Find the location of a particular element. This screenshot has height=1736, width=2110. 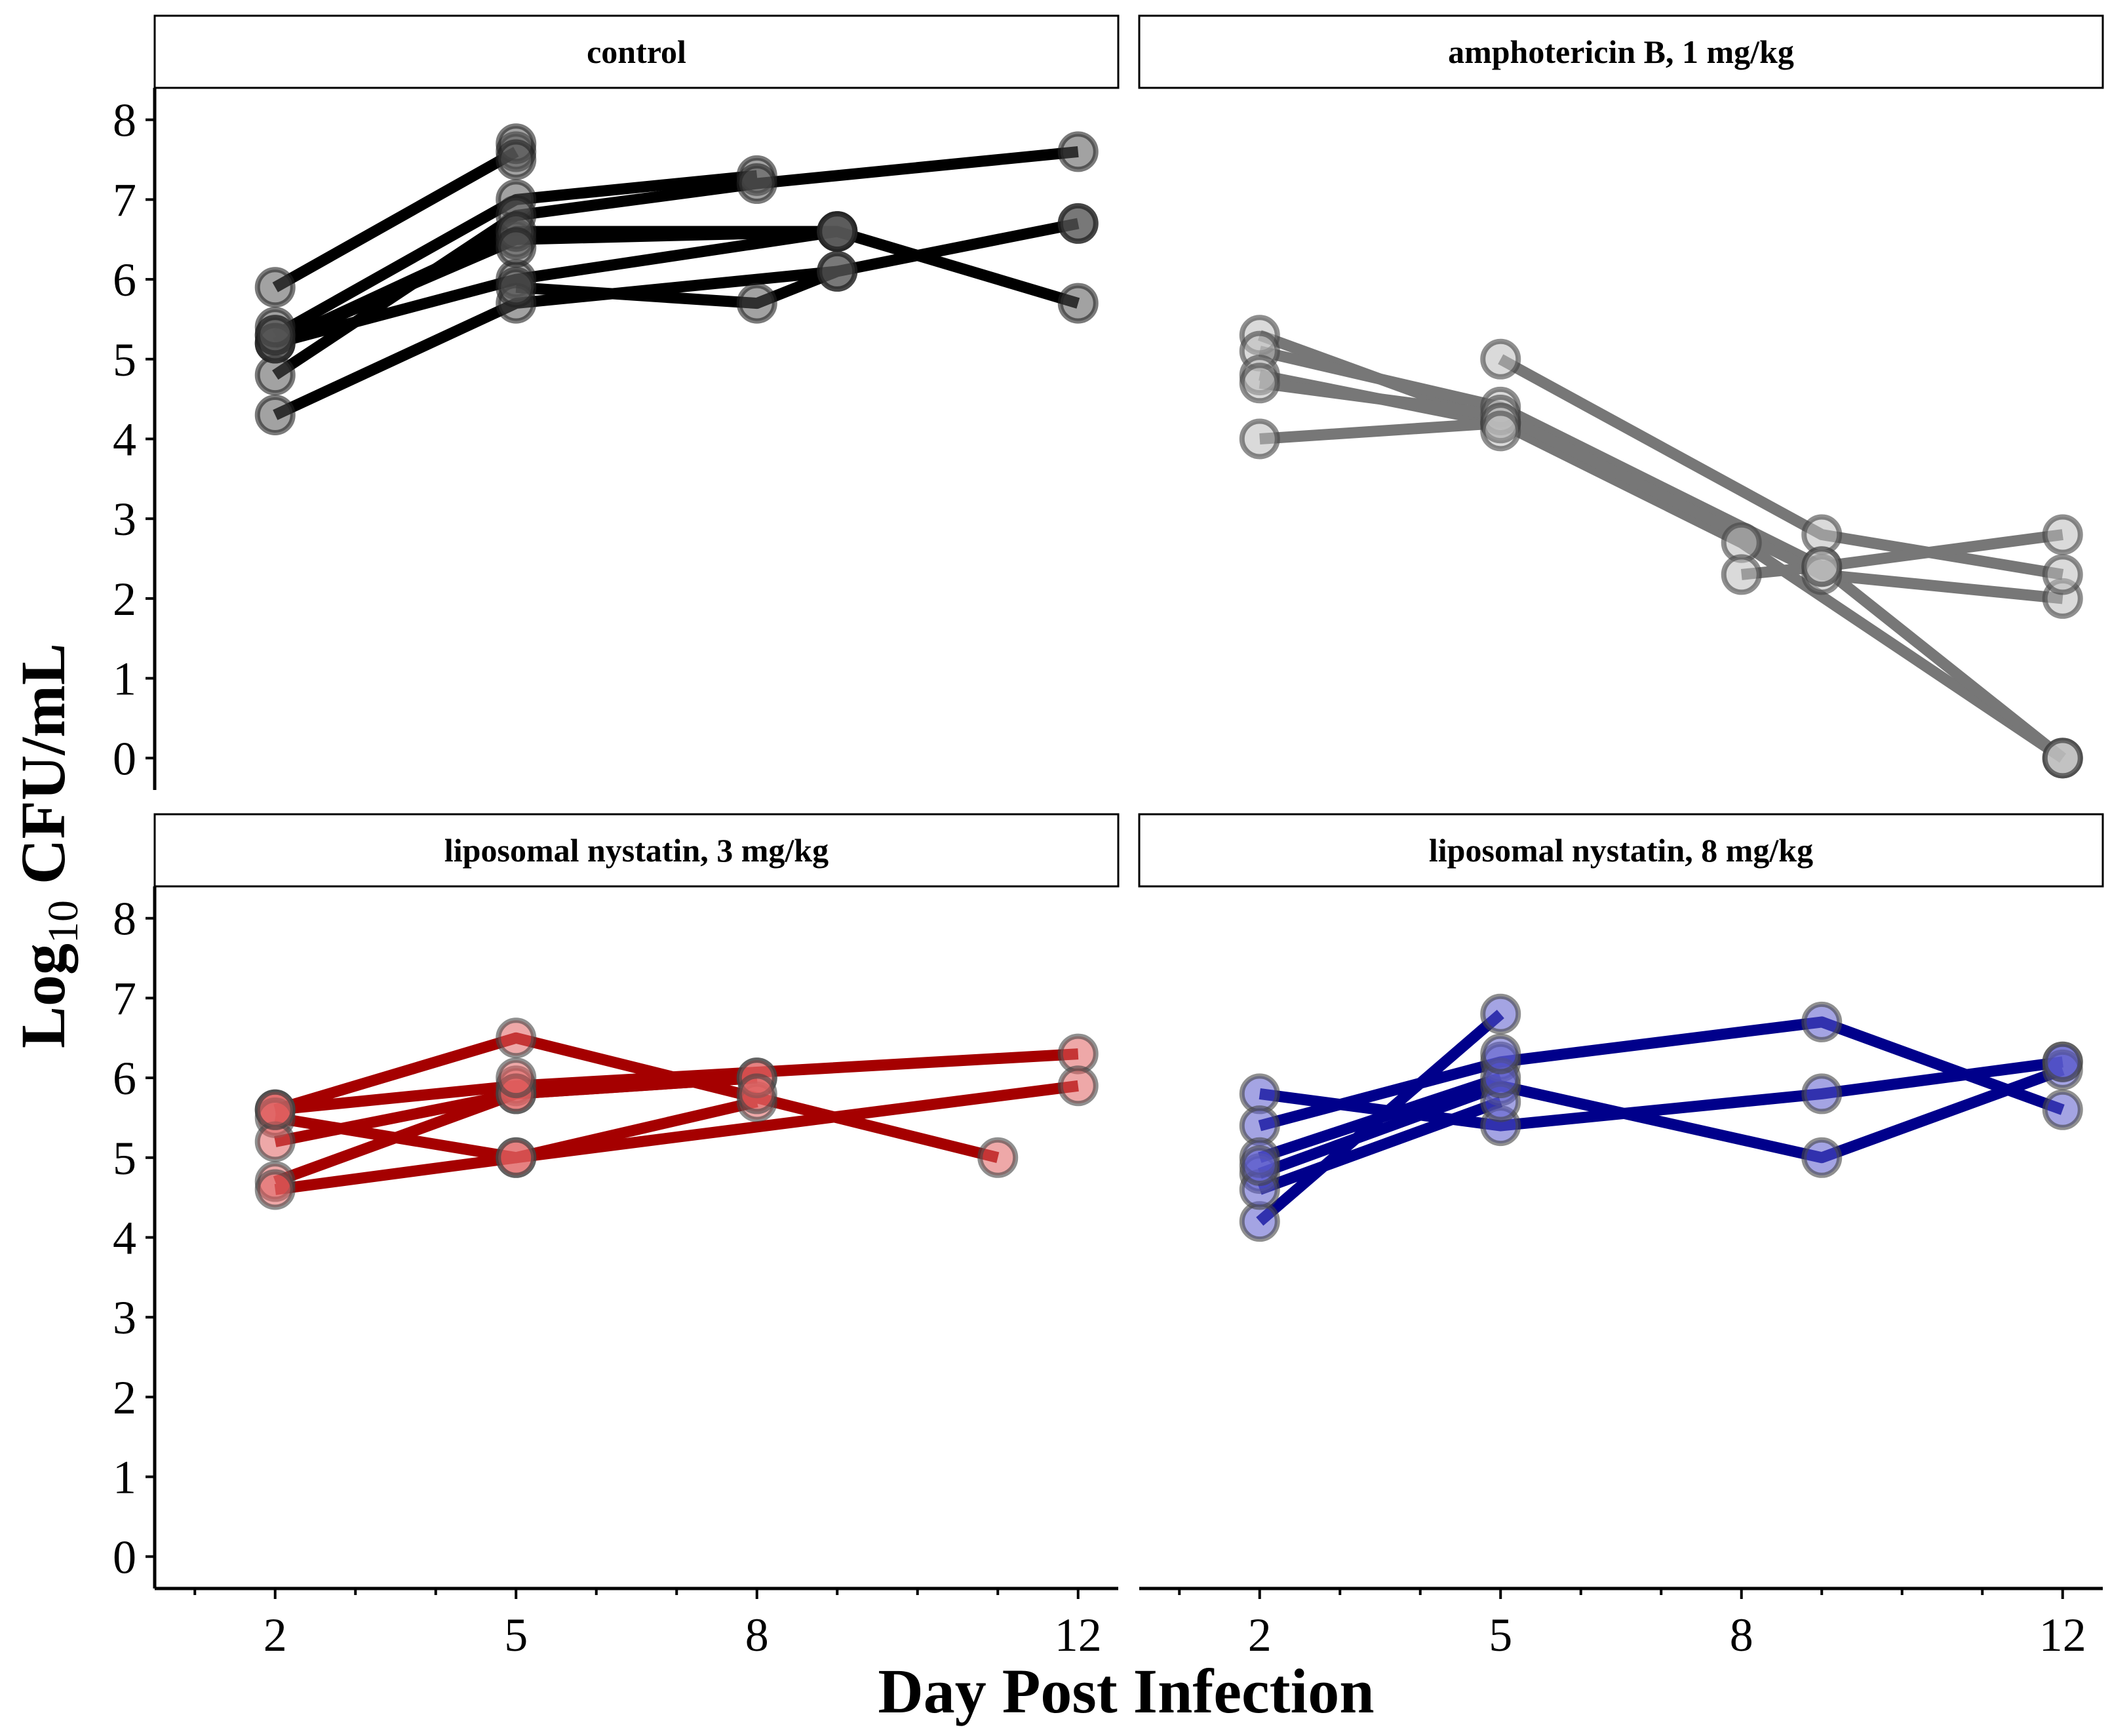

y-axis-title-prefix: Log is located at coordinates (43, 995).